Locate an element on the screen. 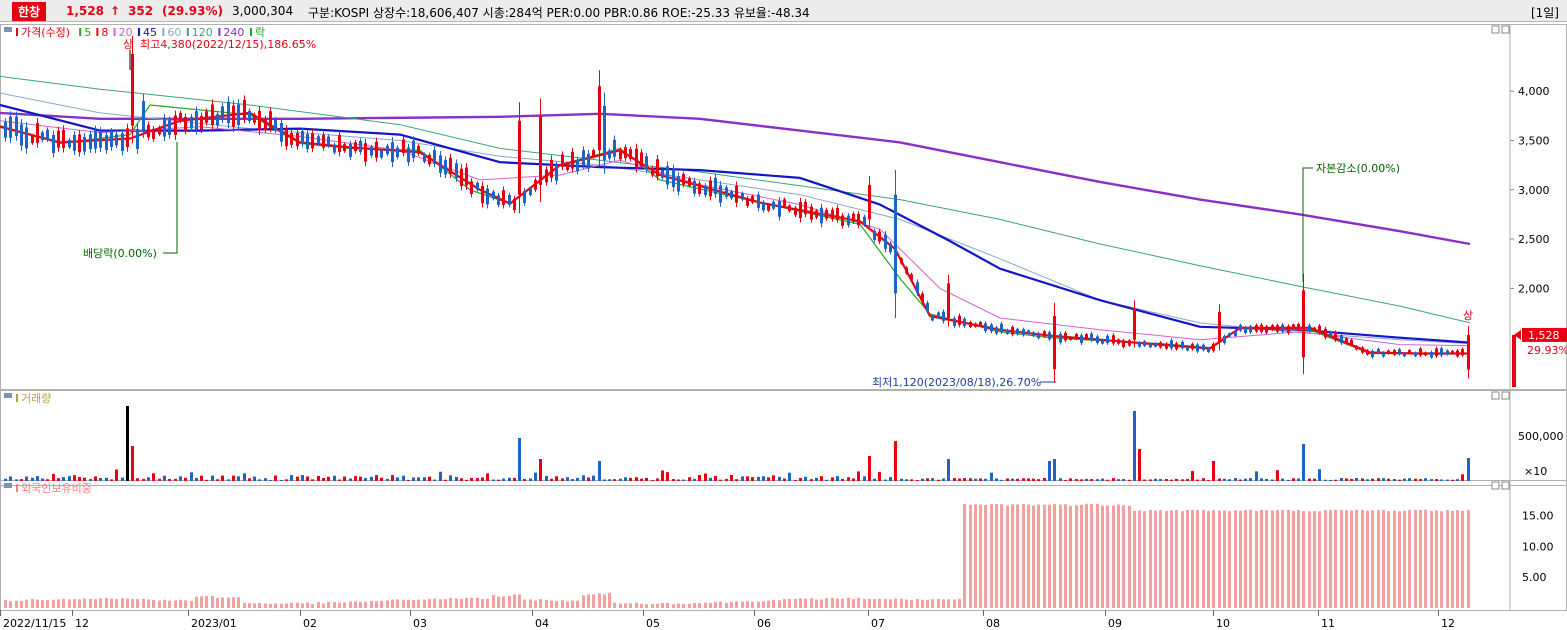 Image resolution: width=1567 pixels, height=630 pixels. panel-menu-icon is located at coordinates (8, 29).